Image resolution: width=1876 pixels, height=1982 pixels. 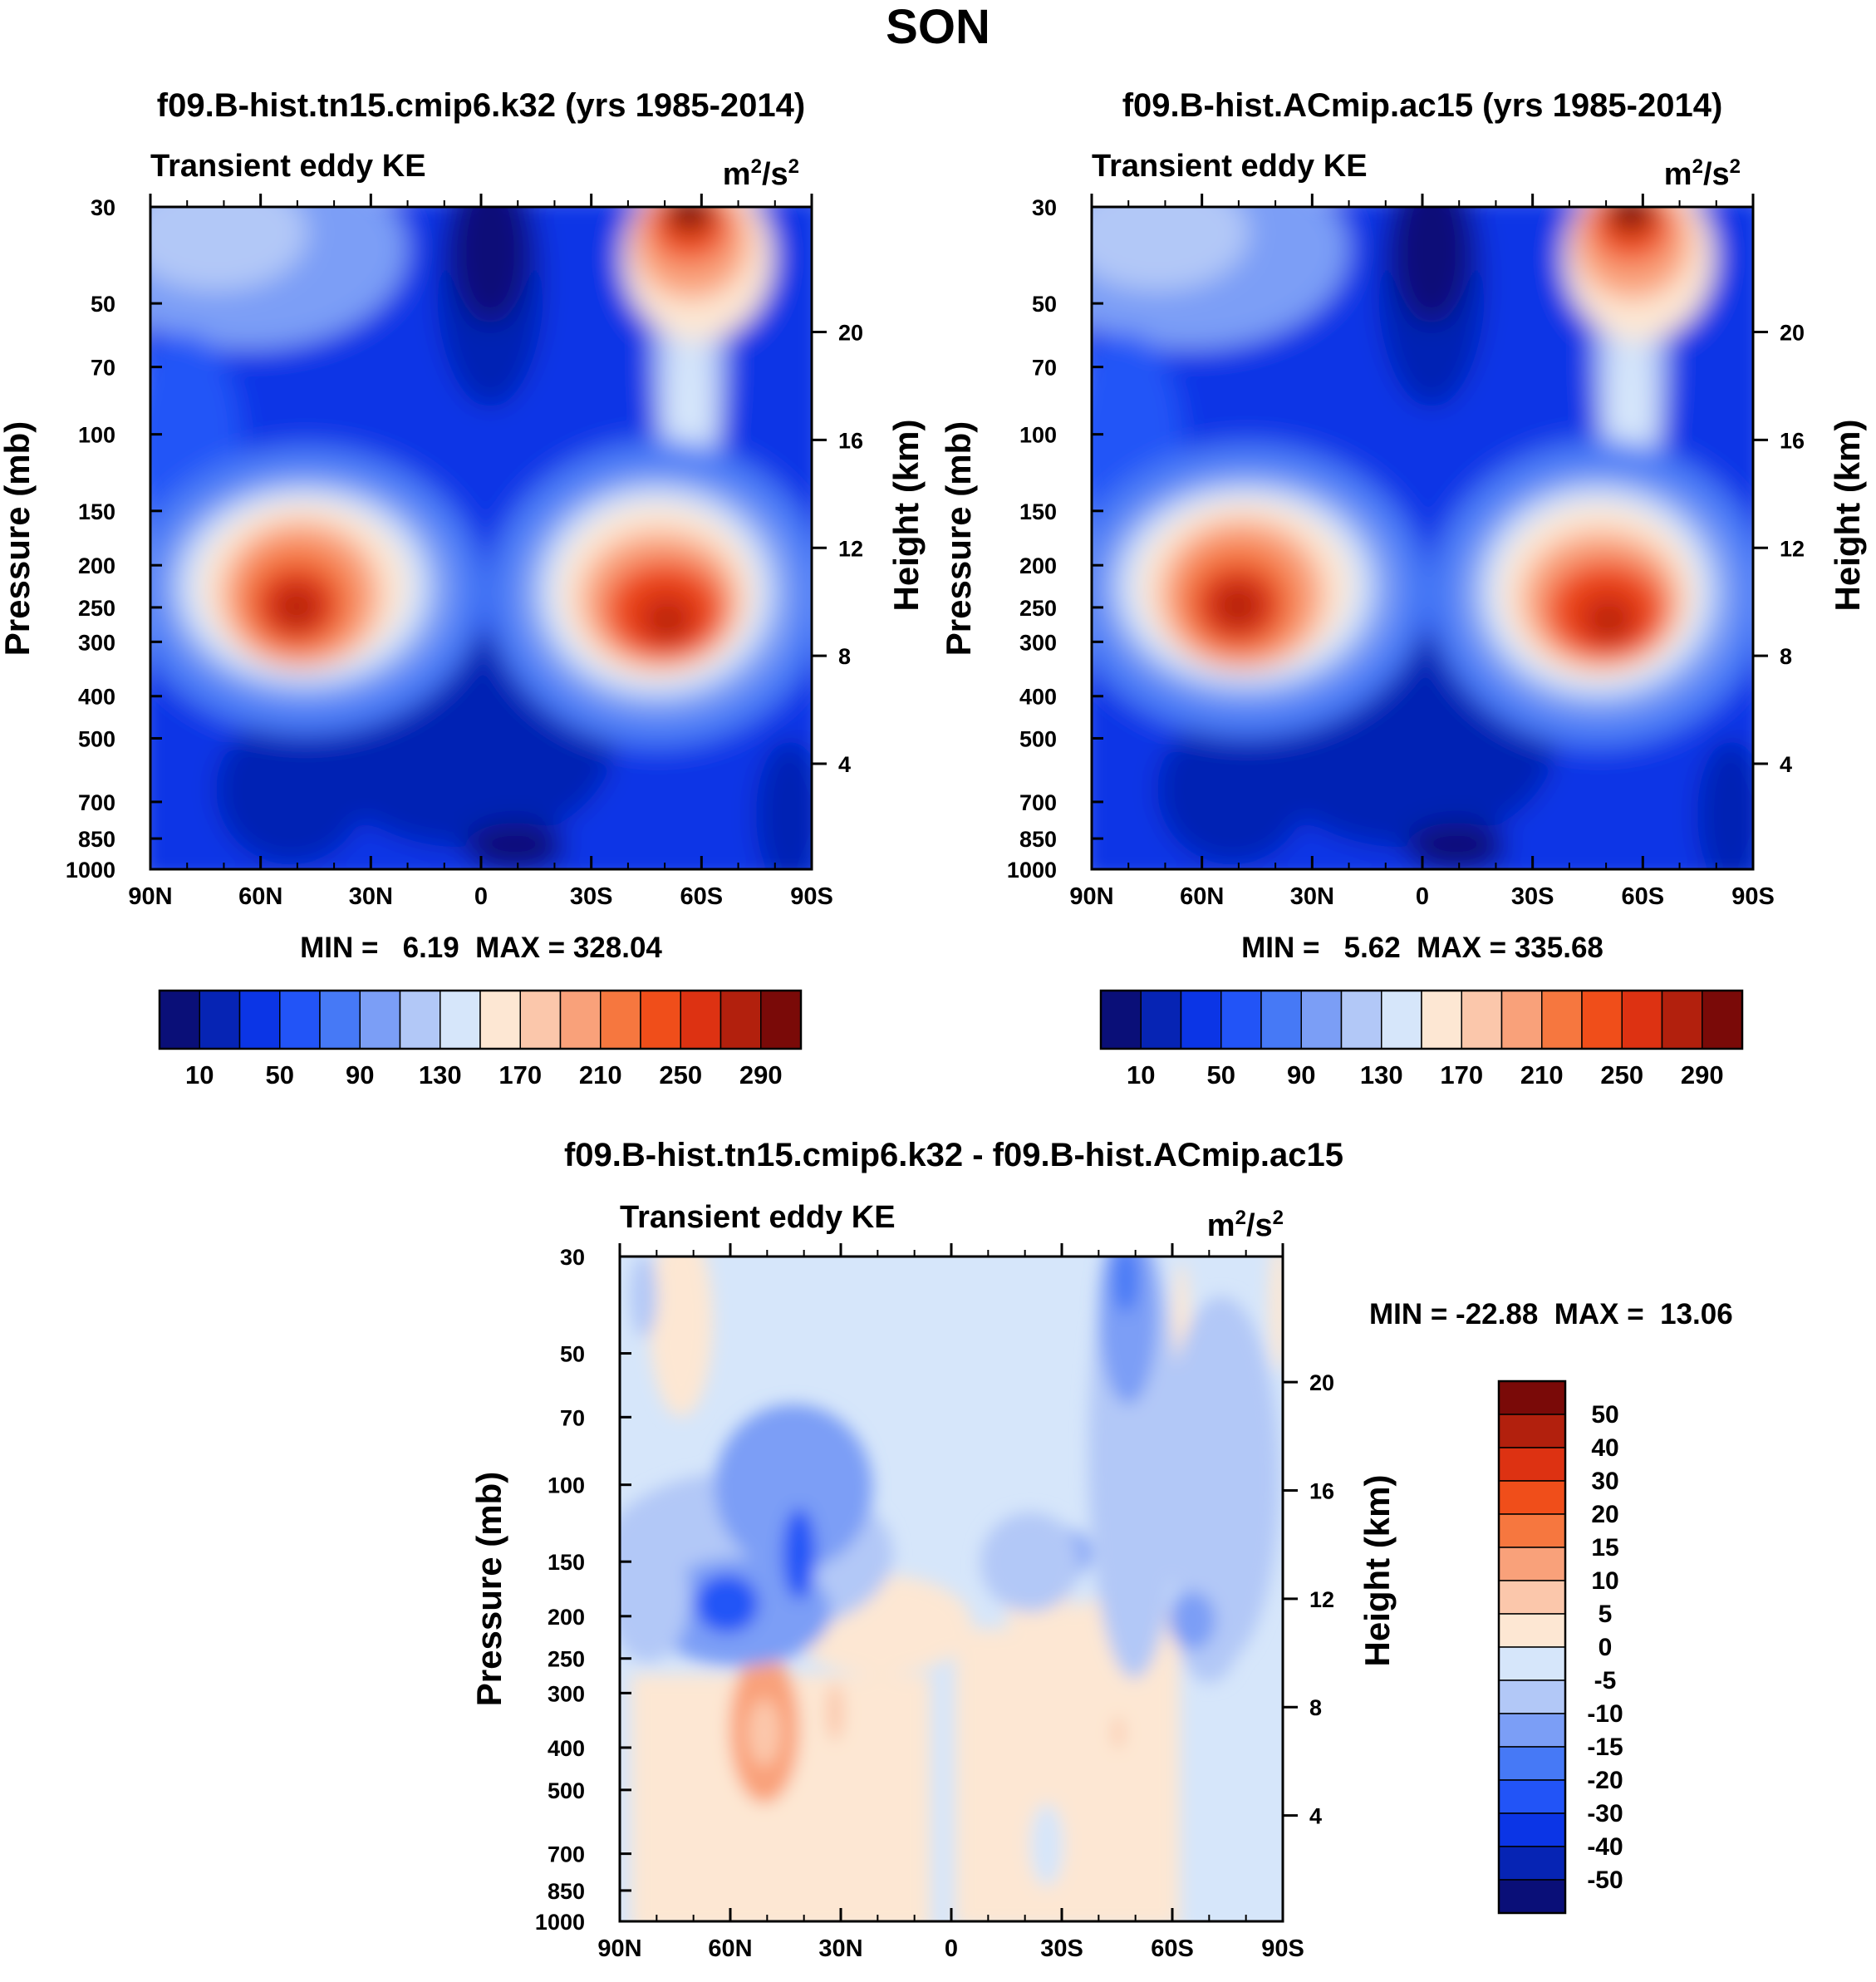 I want to click on x-axis-ticks: 90N 60N 30N 0 30S 60S 90S, so click(x=480, y=552).